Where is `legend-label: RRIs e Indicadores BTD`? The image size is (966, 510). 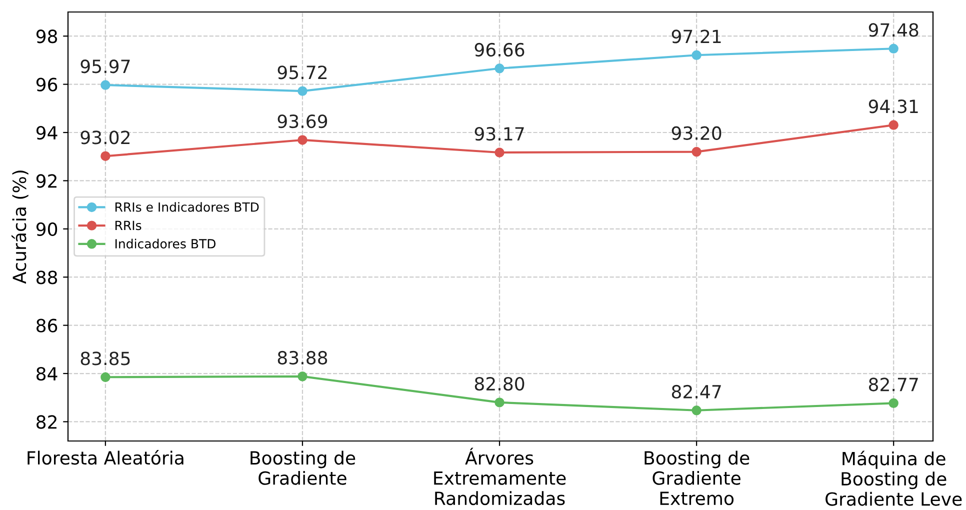 legend-label: RRIs e Indicadores BTD is located at coordinates (187, 207).